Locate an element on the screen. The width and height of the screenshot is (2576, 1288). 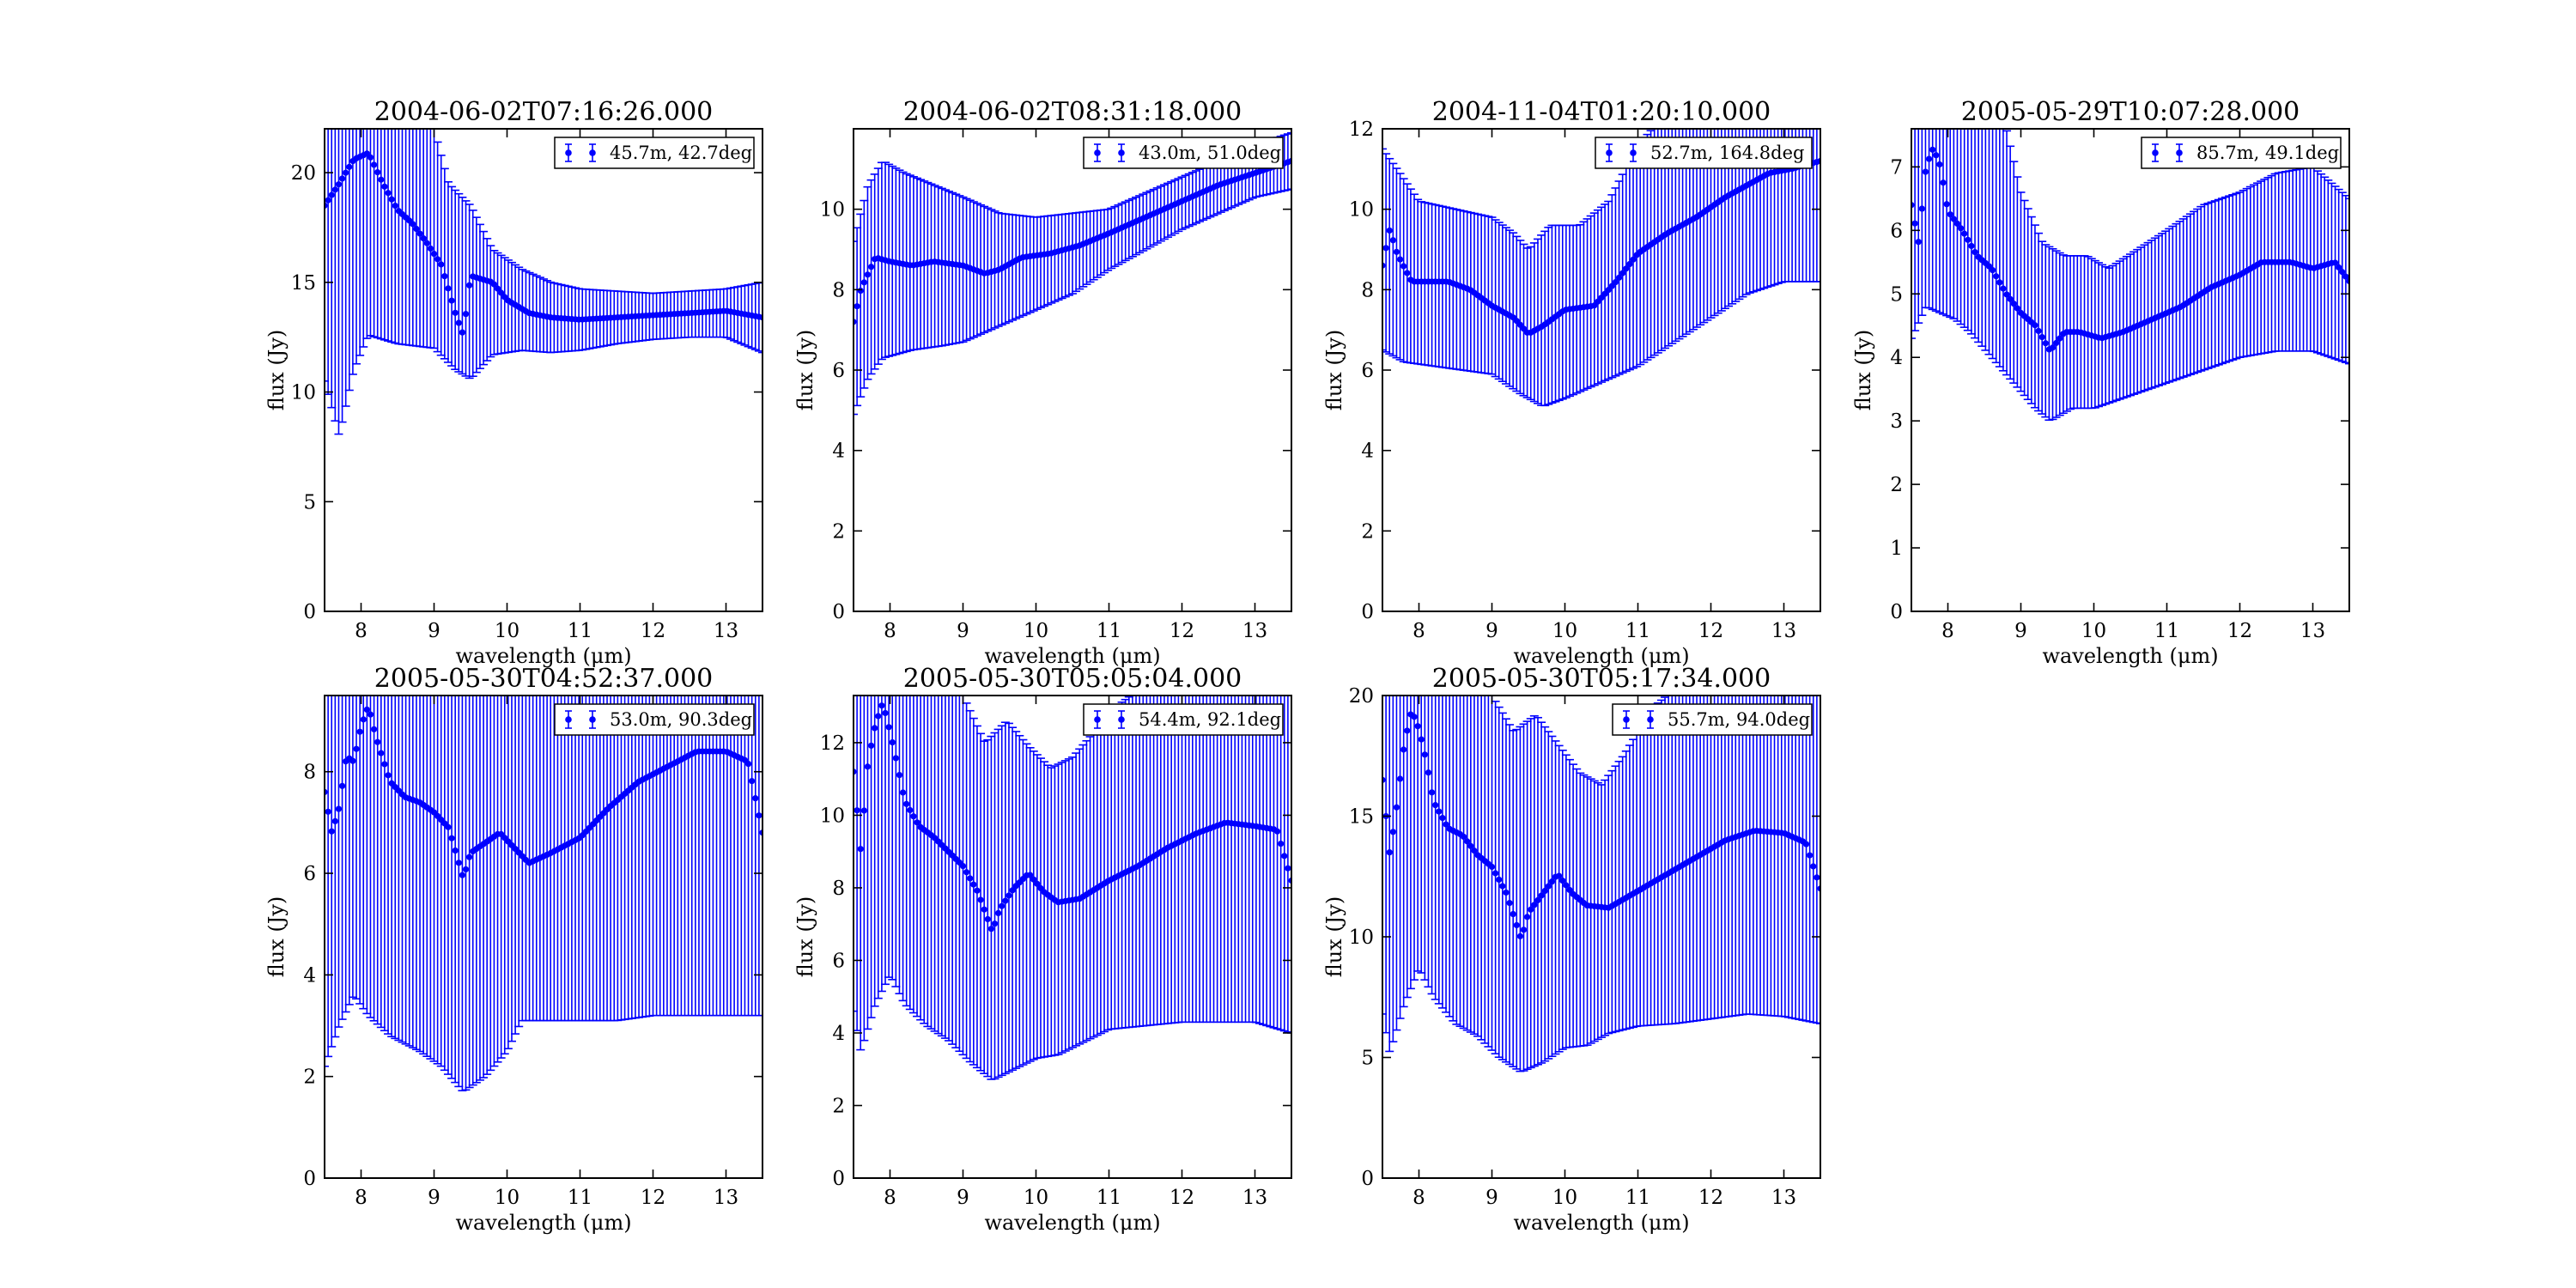
legend-label: 53.0m, 90.3deg is located at coordinates (681, 719).